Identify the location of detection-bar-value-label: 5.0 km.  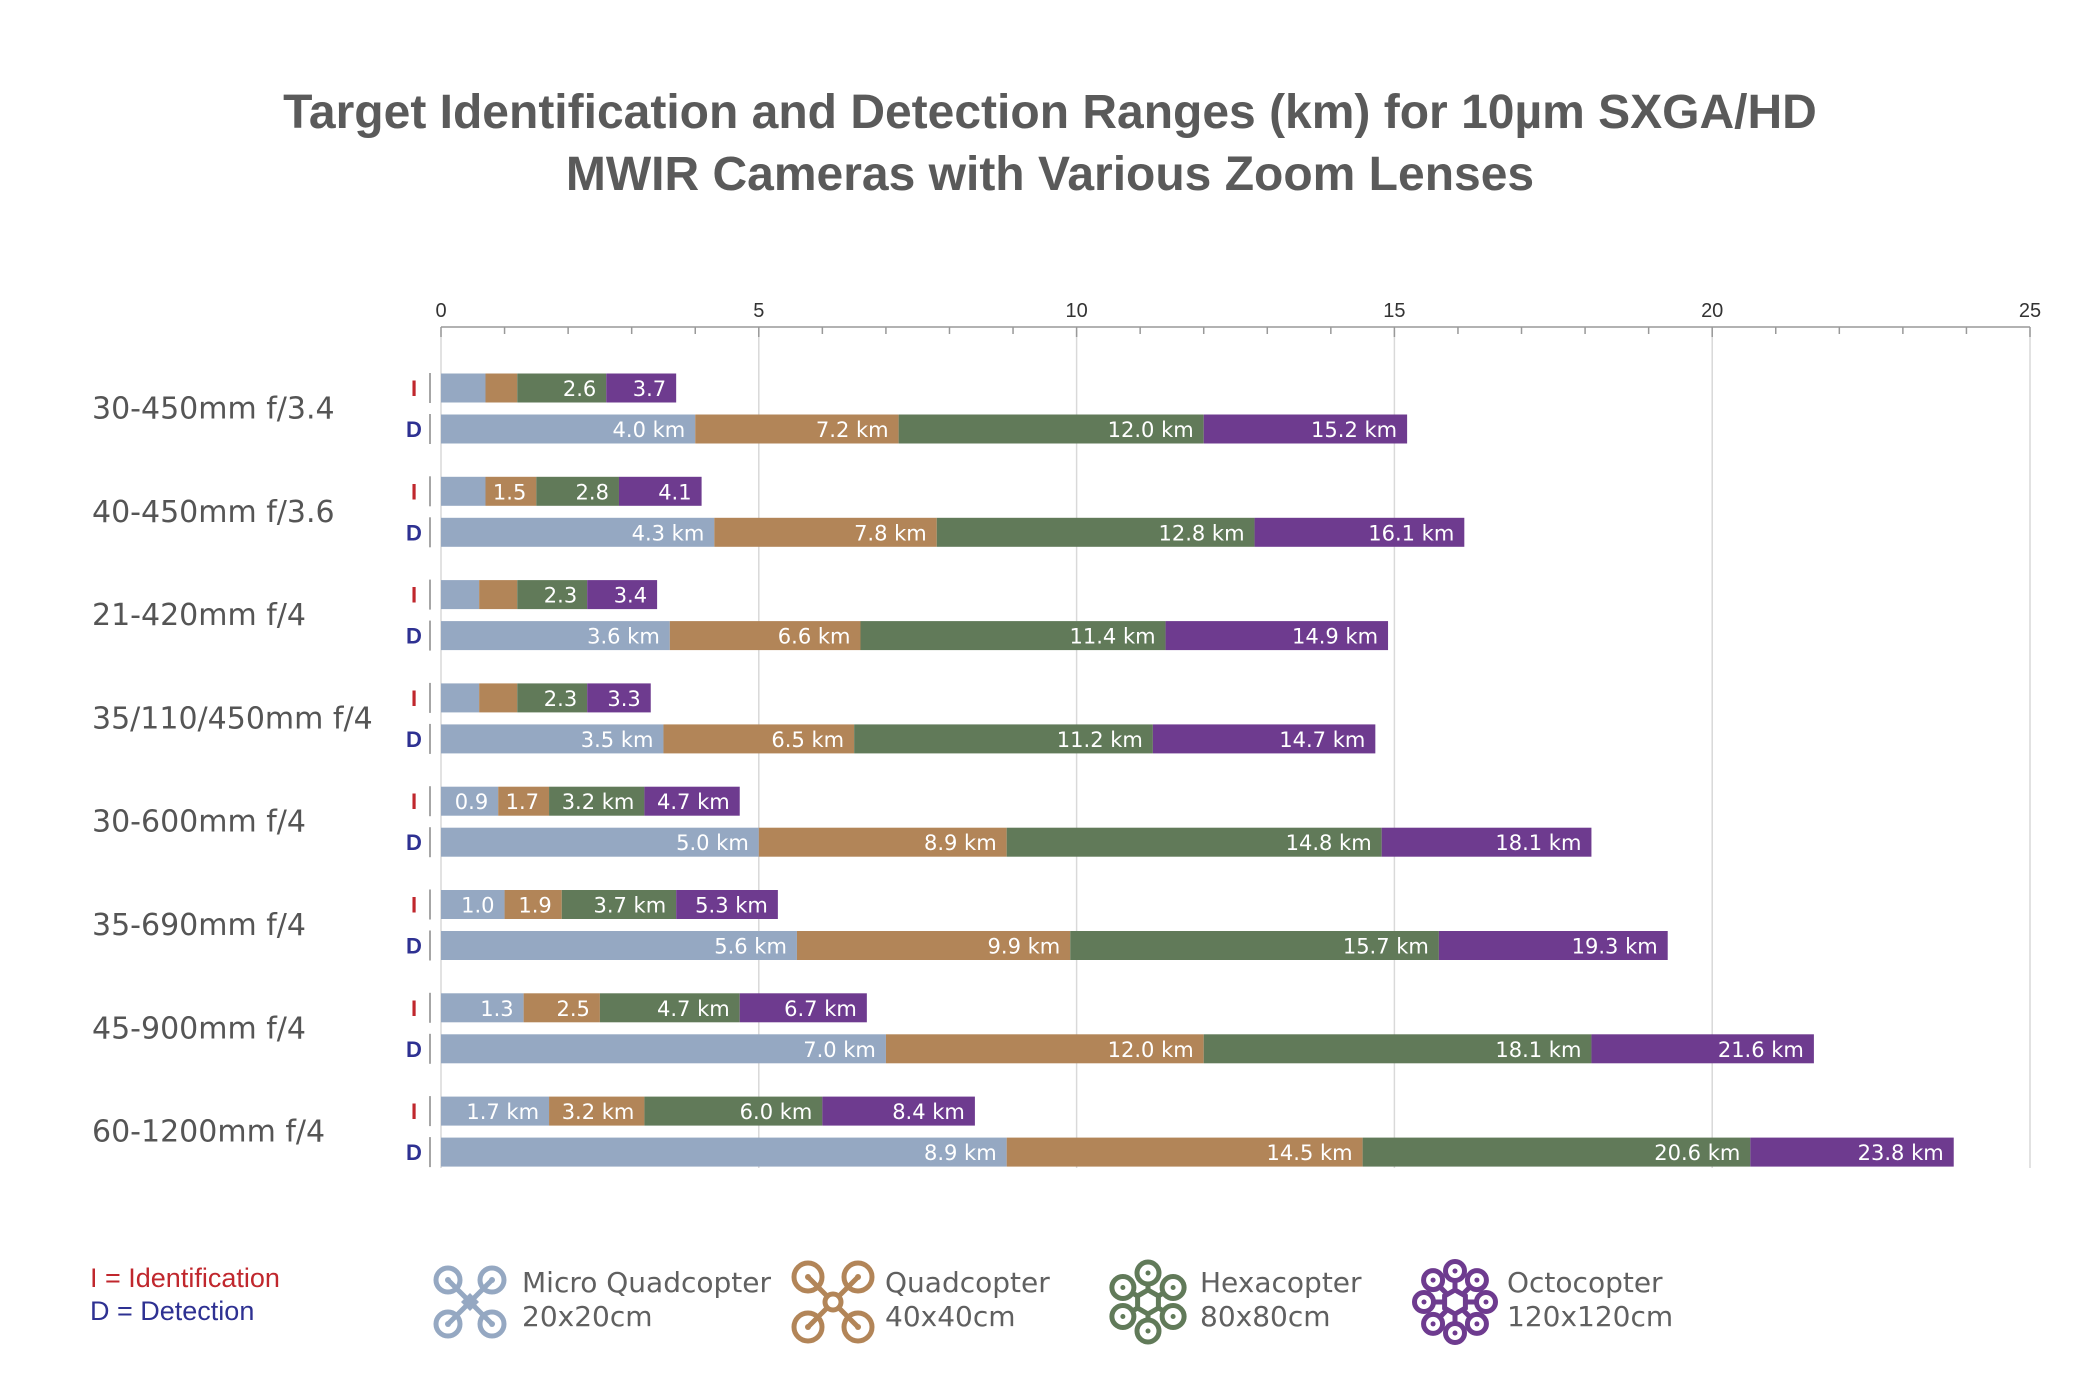
(712, 843).